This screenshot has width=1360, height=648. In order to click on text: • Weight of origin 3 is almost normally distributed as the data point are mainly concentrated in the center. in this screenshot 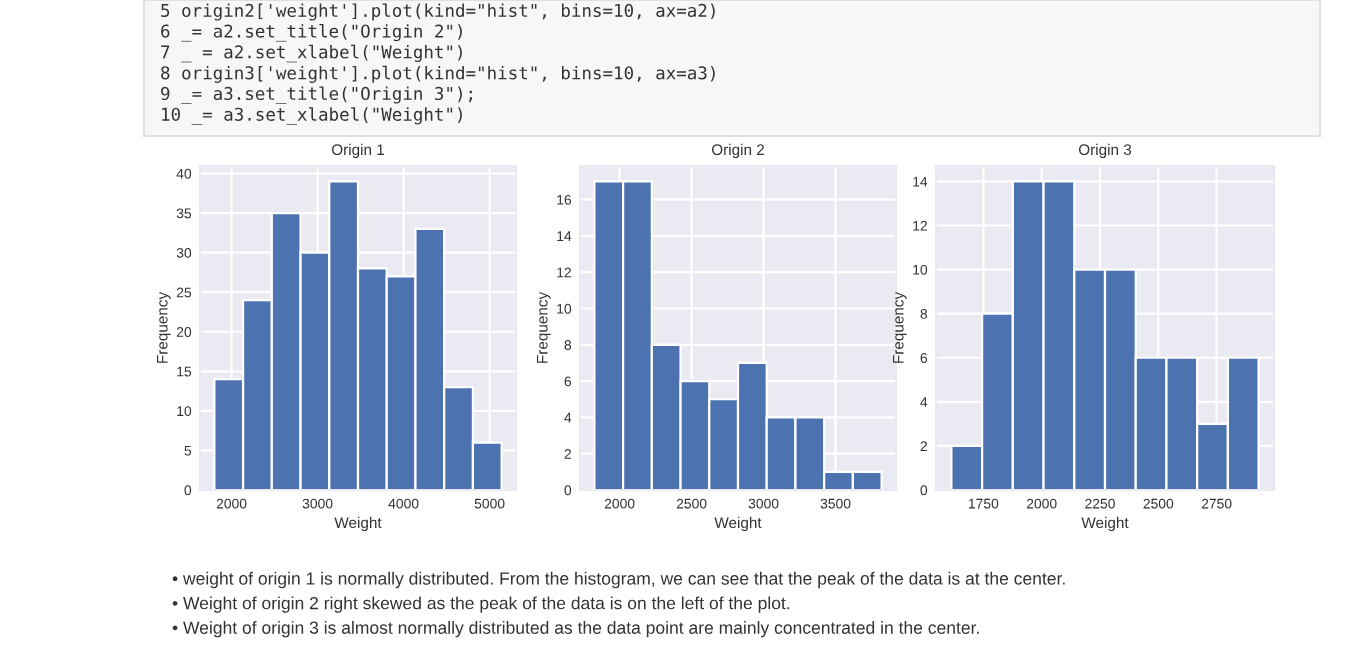, I will do `click(575, 629)`.